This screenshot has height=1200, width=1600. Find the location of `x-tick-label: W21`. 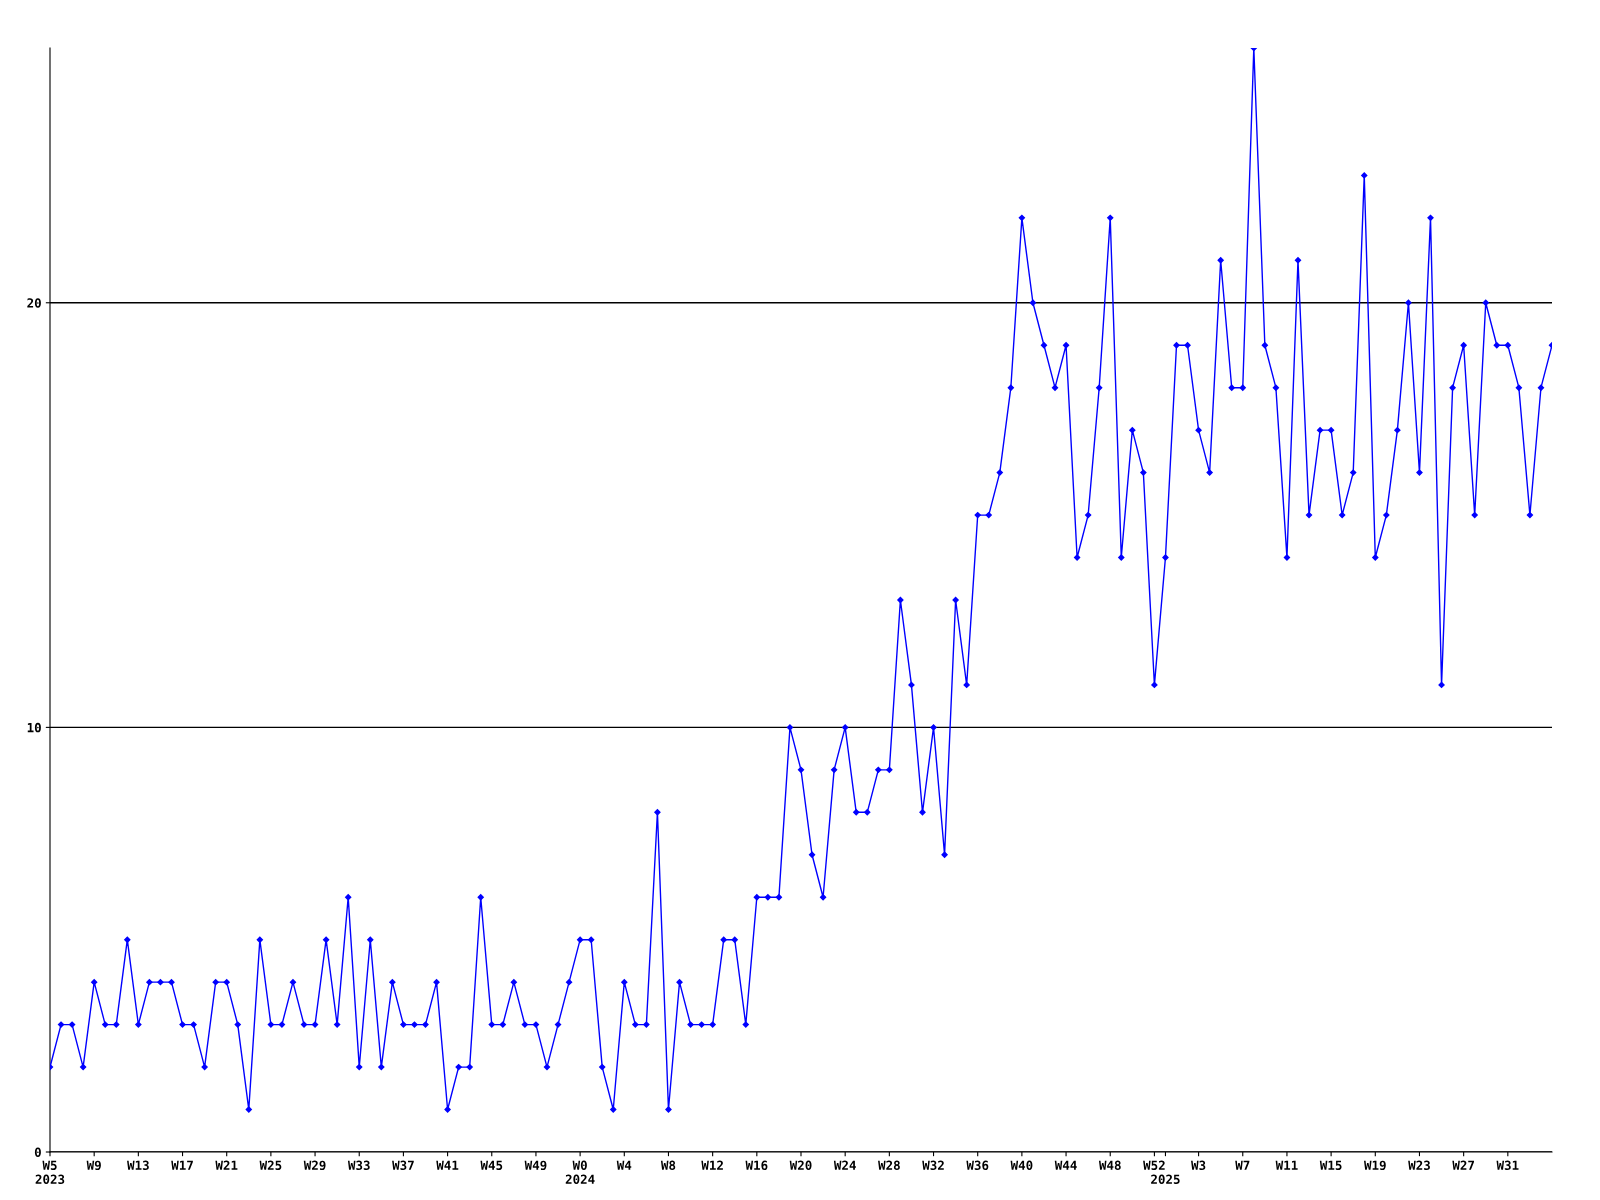

x-tick-label: W21 is located at coordinates (226, 1165).